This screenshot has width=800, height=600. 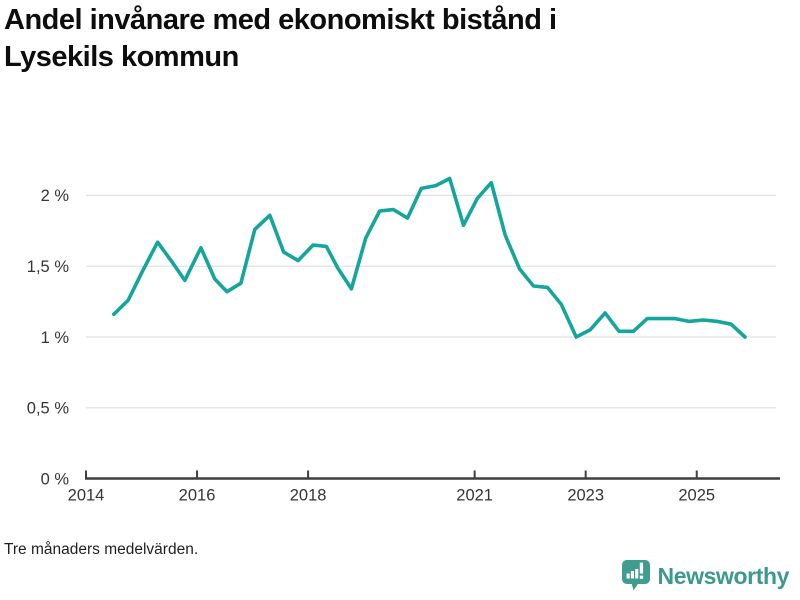 What do you see at coordinates (48, 267) in the screenshot?
I see `y-axis-label: 1,5 %` at bounding box center [48, 267].